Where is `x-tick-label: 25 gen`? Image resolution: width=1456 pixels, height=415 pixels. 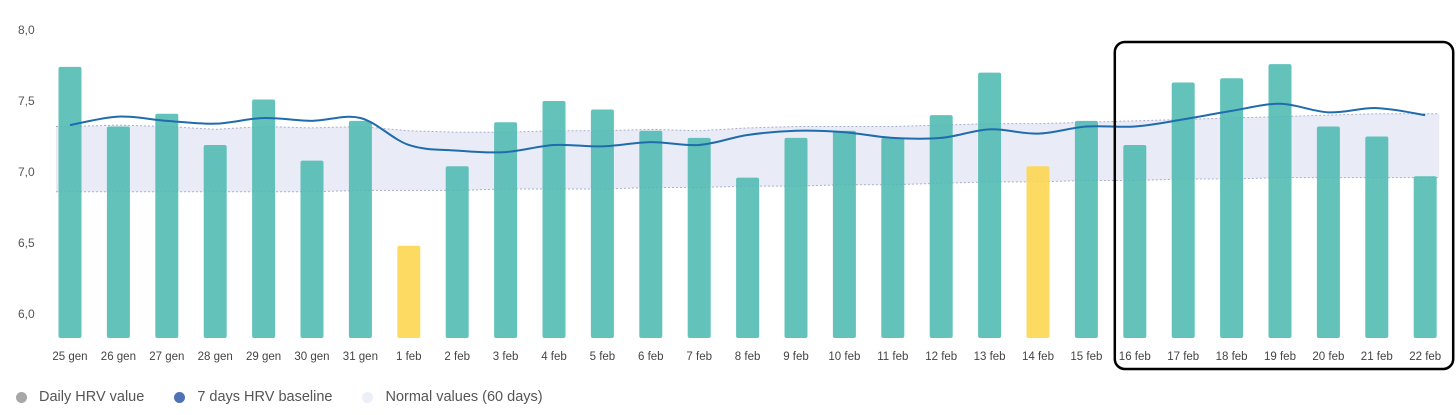 x-tick-label: 25 gen is located at coordinates (69, 357).